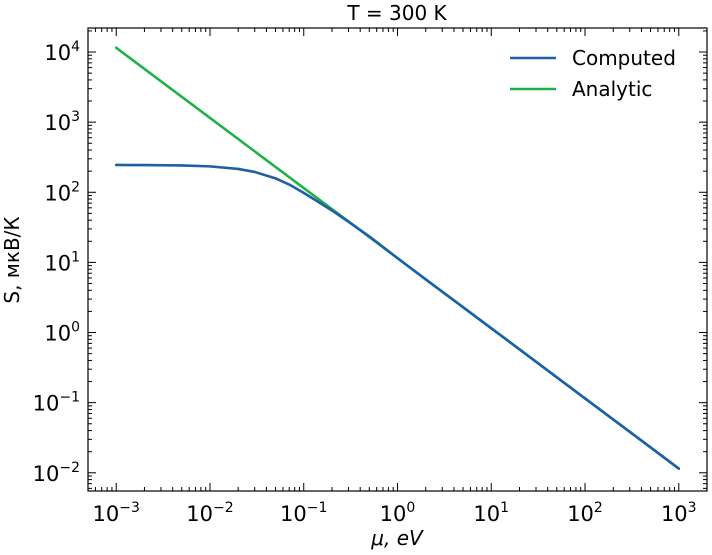  I want to click on legend-label-computed: Computed, so click(624, 58).